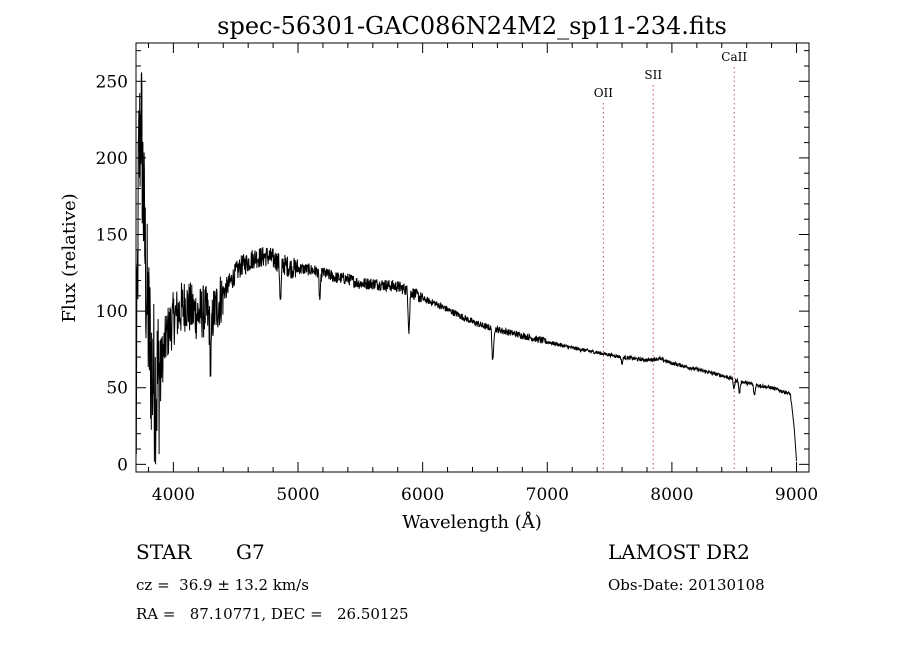 This screenshot has width=900, height=650. What do you see at coordinates (670, 261) in the screenshot?
I see `line-markers: OII SII CaII` at bounding box center [670, 261].